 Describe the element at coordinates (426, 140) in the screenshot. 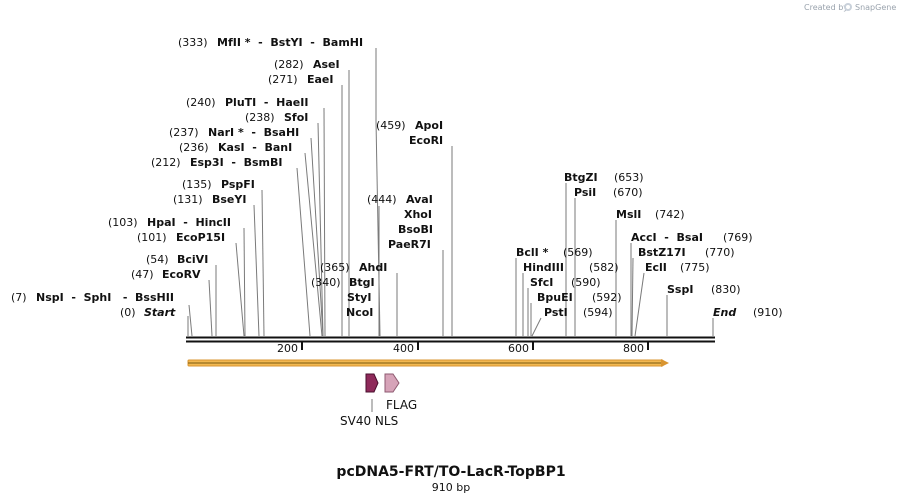

I see `site-name-ecori: EcoRI` at that location.